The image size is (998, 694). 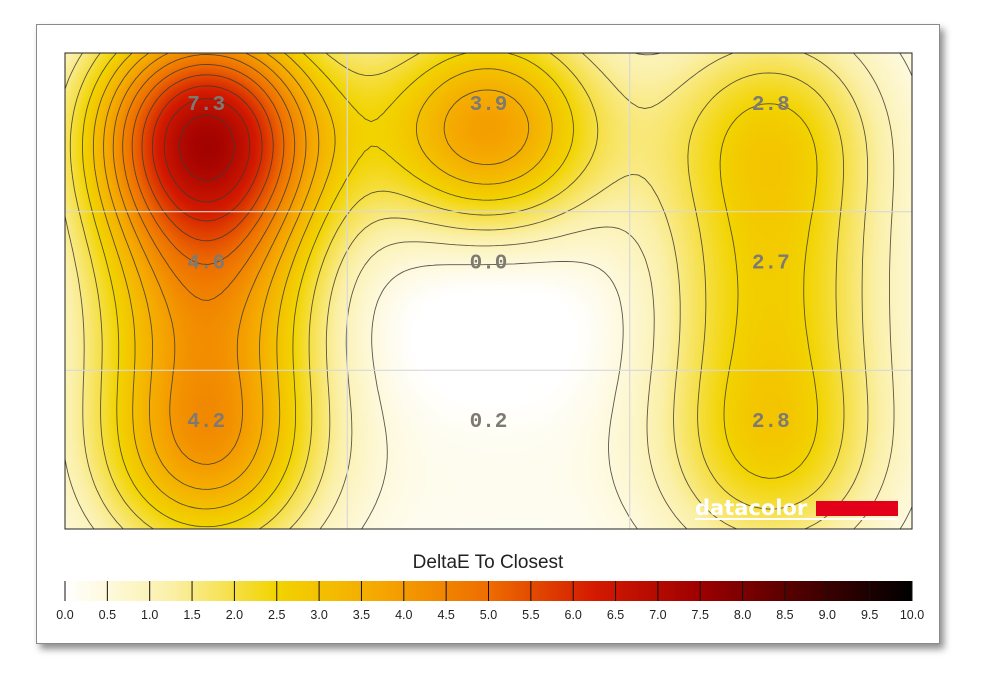 What do you see at coordinates (489, 105) in the screenshot?
I see `cell-value-label: 3.9` at bounding box center [489, 105].